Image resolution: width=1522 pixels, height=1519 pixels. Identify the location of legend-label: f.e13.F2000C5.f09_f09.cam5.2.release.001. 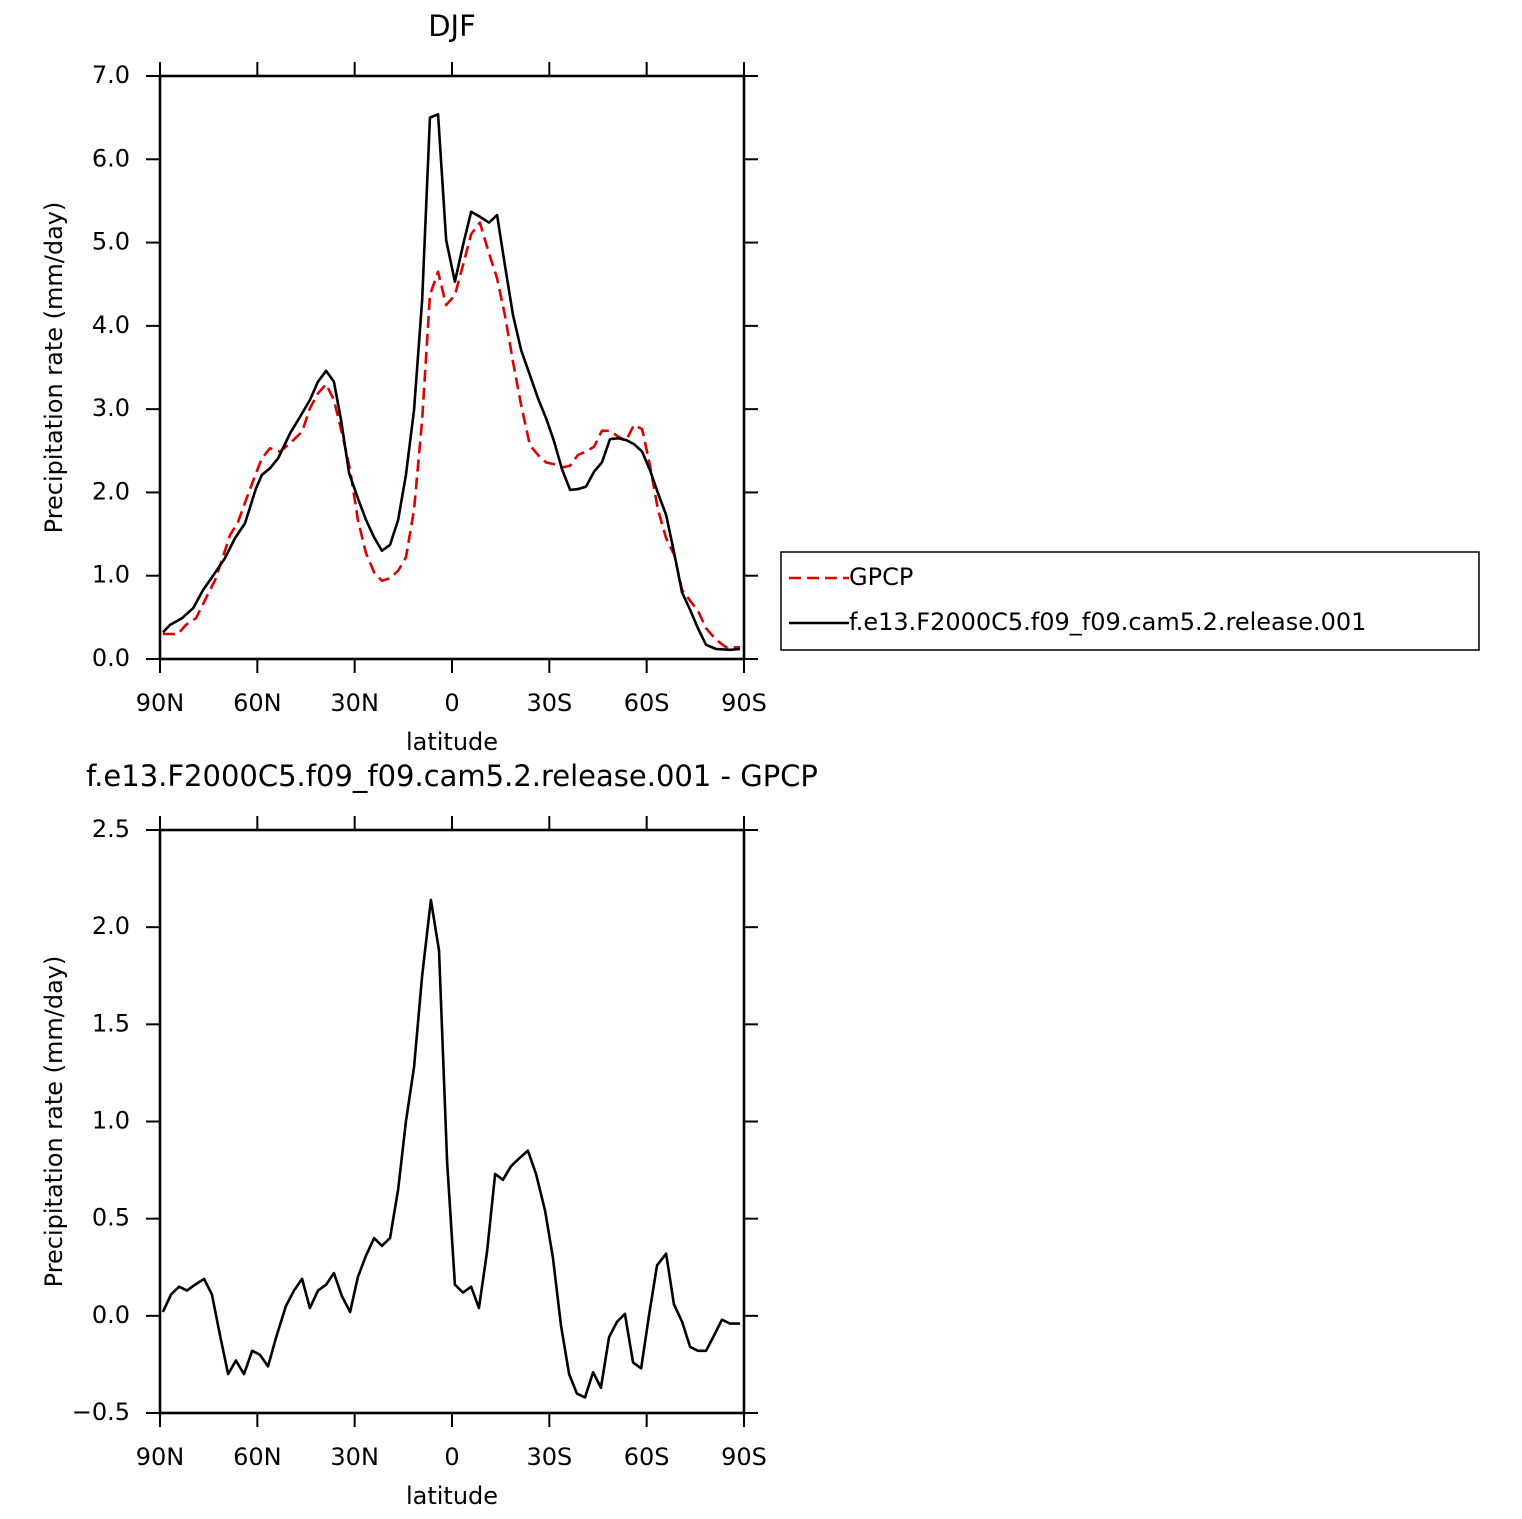
(1107, 622).